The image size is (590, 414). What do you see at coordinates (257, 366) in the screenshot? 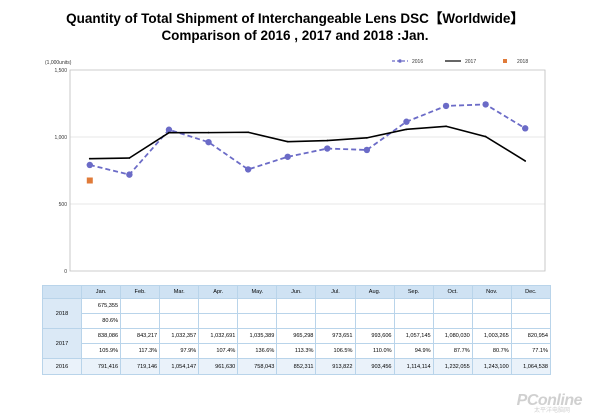
I see `shipment-value-cell: 758,043` at bounding box center [257, 366].